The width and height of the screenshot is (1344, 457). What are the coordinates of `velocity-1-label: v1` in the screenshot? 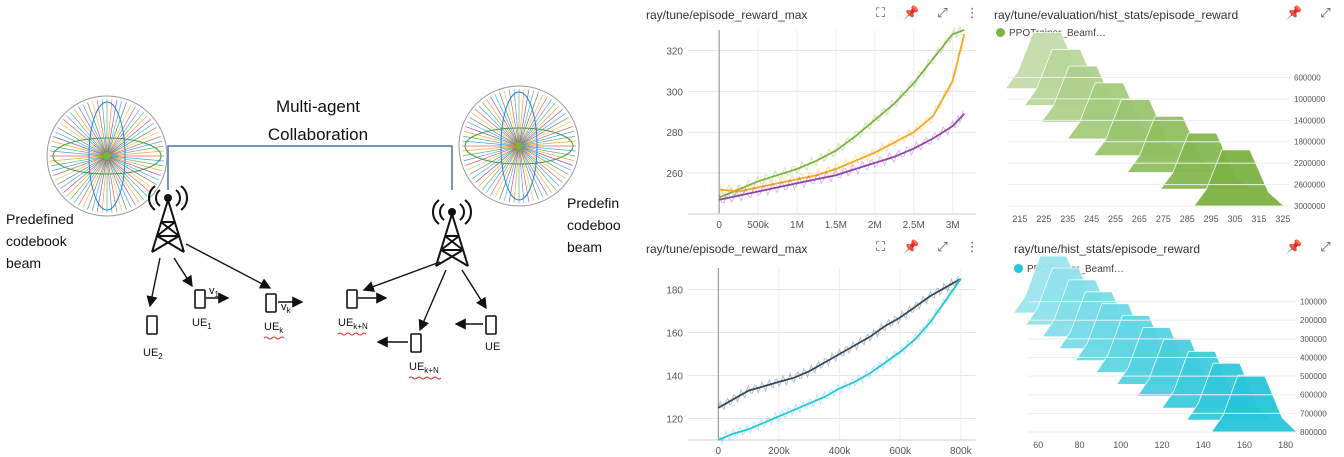 It's located at (214, 292).